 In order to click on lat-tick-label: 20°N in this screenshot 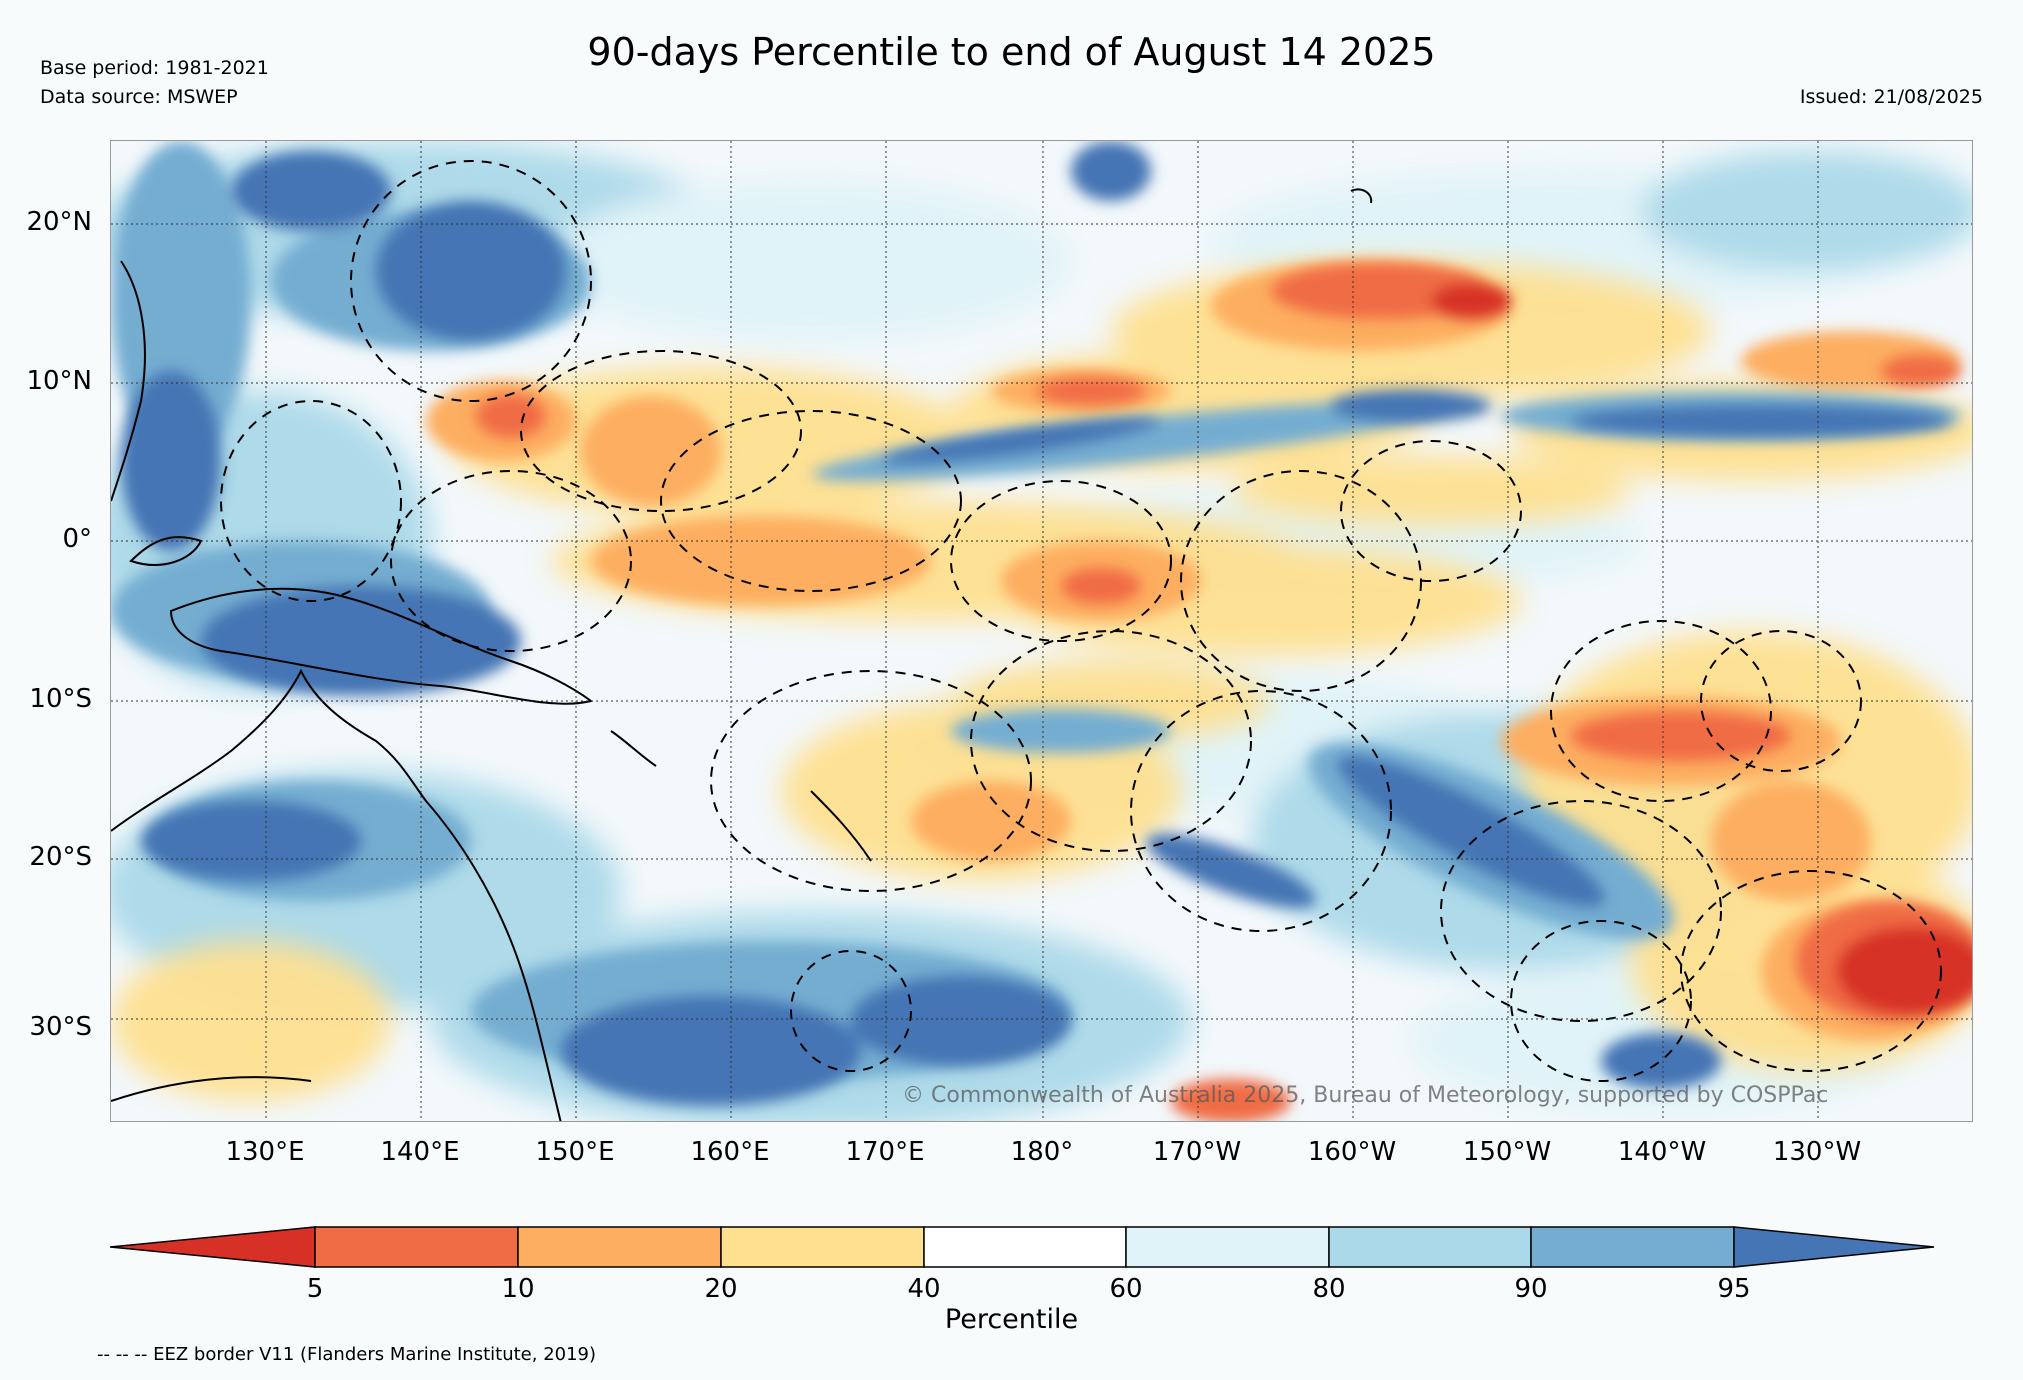, I will do `click(59, 222)`.